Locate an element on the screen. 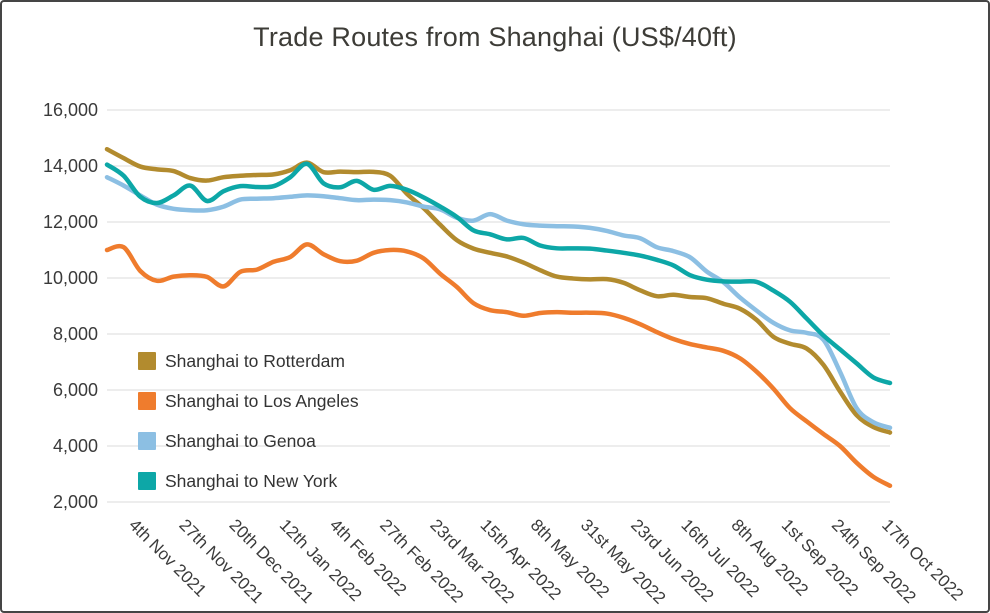 This screenshot has height=613, width=990. y-axis-tick-label: 8,000 is located at coordinates (75, 334).